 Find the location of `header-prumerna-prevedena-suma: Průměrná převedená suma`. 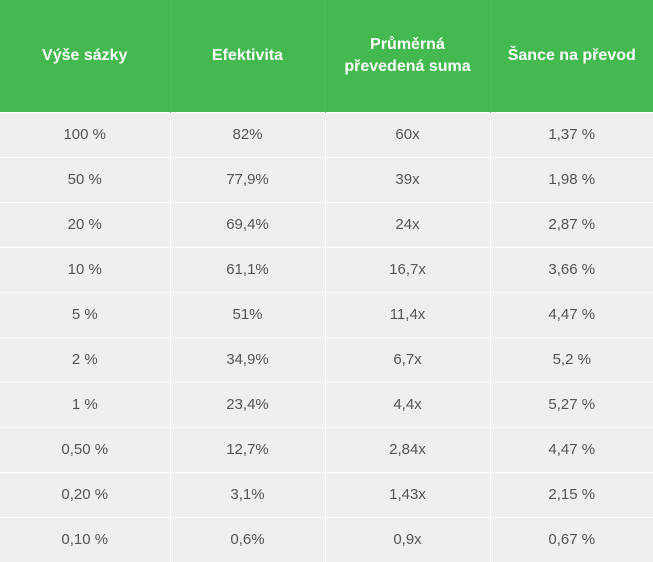

header-prumerna-prevedena-suma: Průměrná převedená suma is located at coordinates (407, 56).